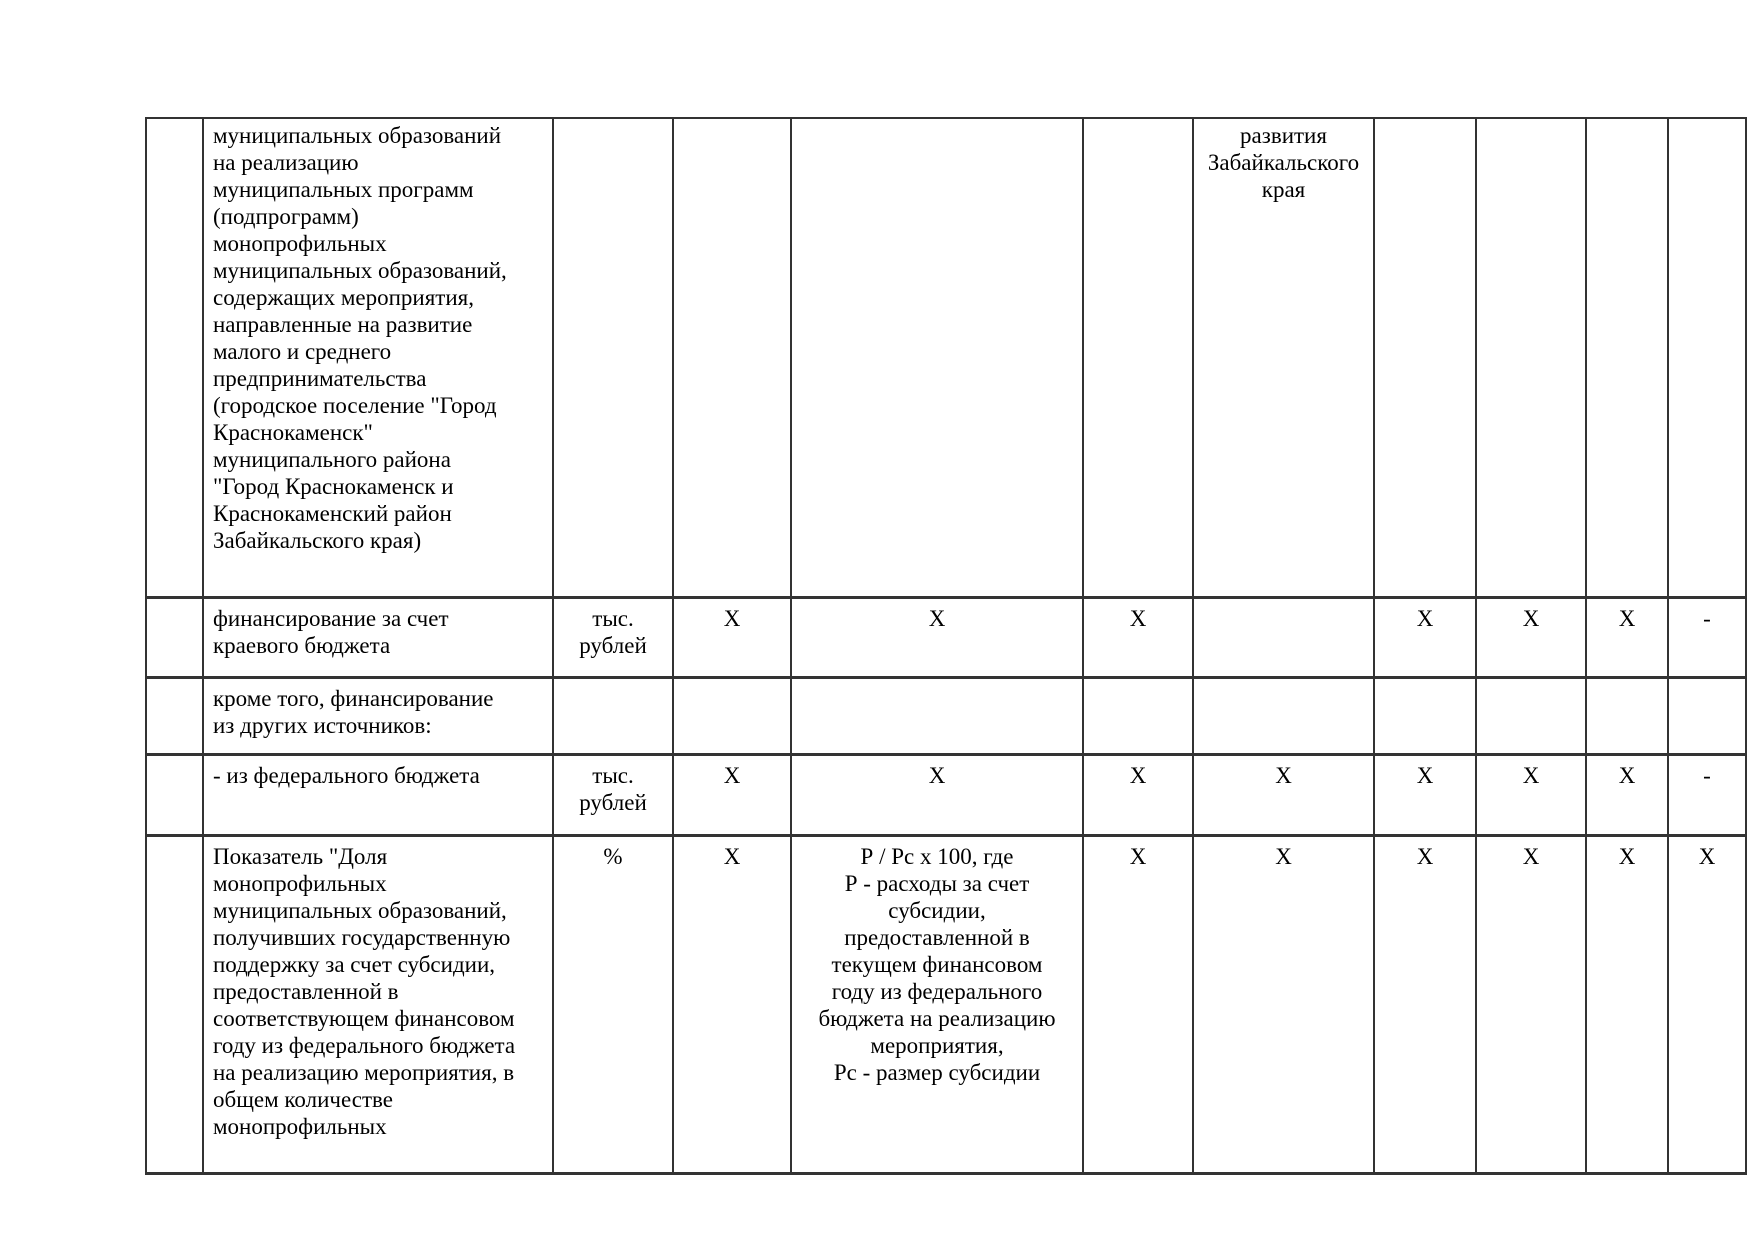 The height and width of the screenshot is (1241, 1754). What do you see at coordinates (613, 1004) in the screenshot?
I see `cell-unit-percent: %` at bounding box center [613, 1004].